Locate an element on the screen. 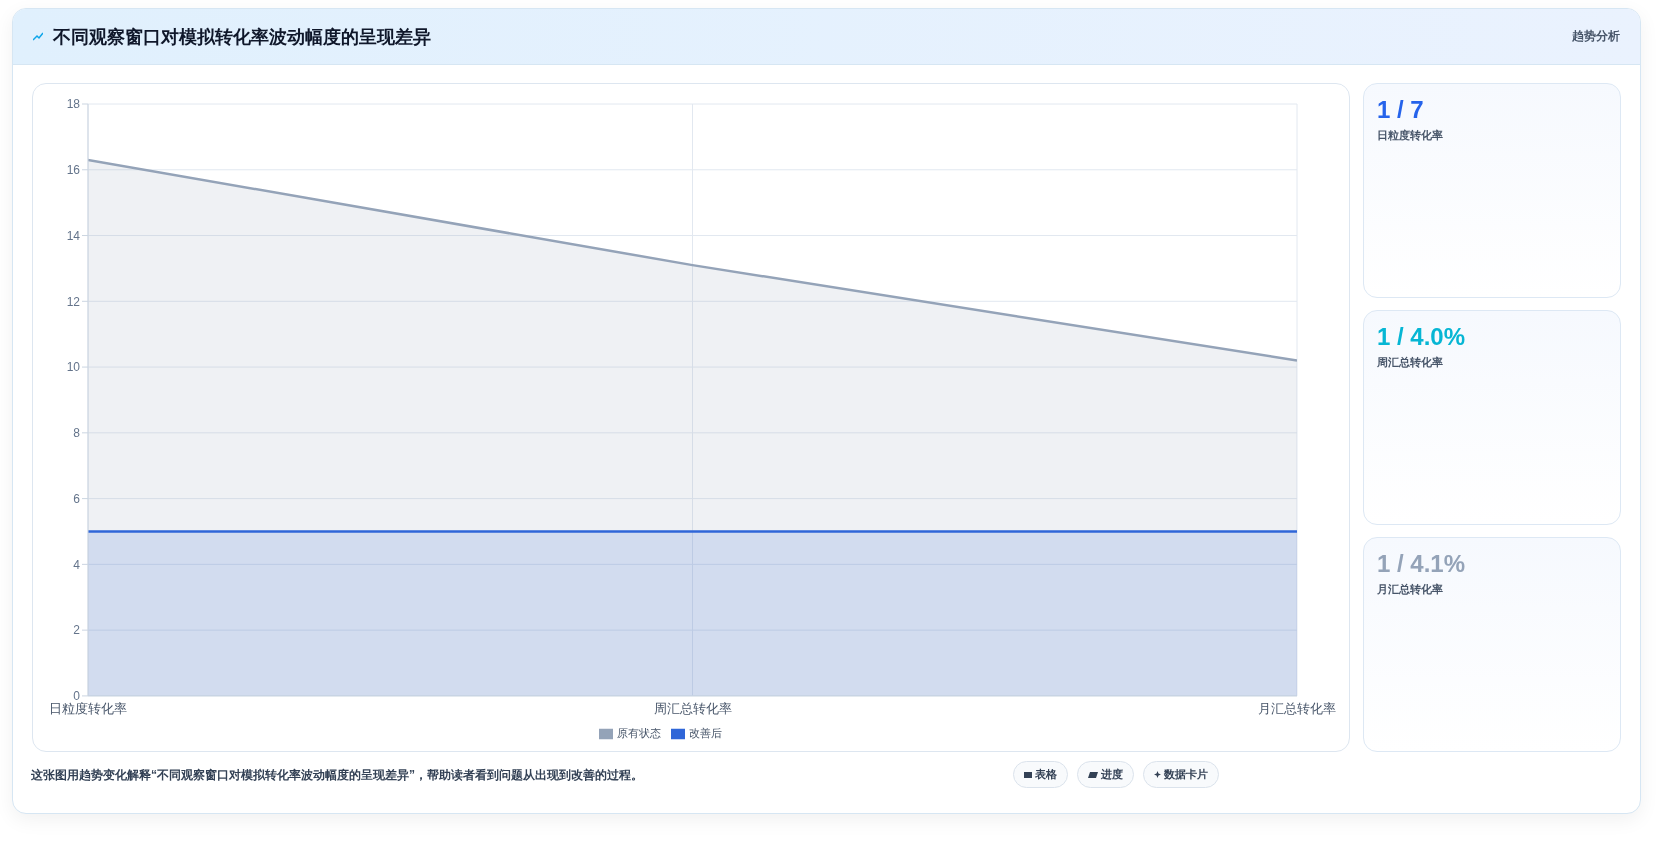  y-tick-label: 0 is located at coordinates (77, 696).